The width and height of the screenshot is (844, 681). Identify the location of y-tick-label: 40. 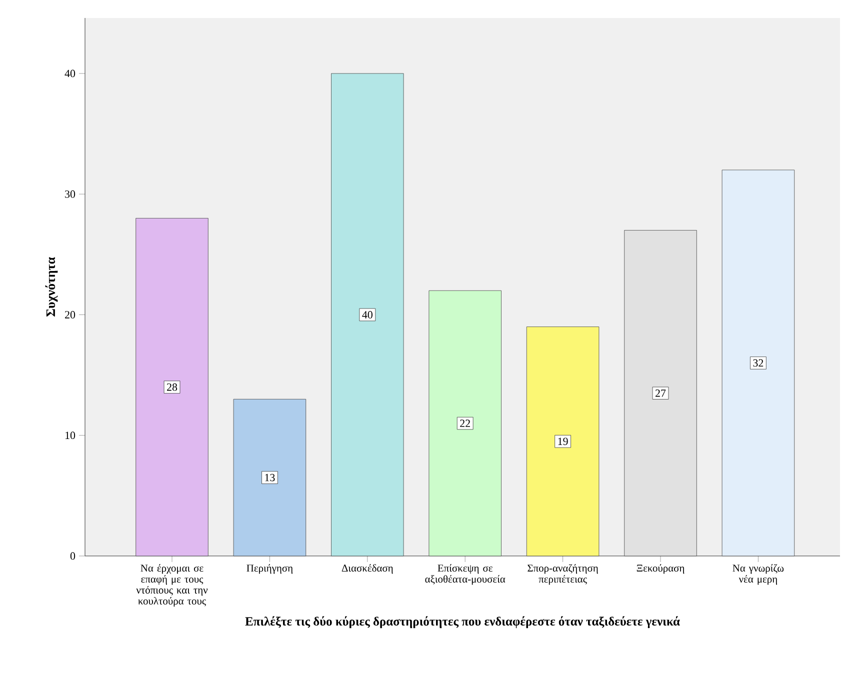
(70, 74).